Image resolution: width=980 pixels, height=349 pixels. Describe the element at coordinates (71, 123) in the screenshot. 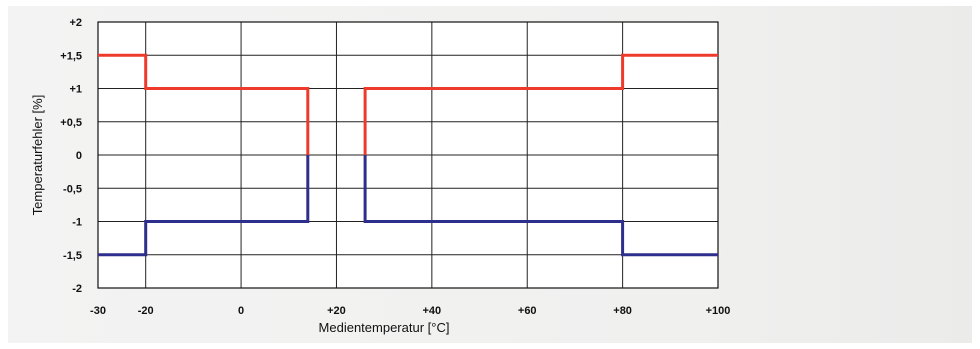

I see `y-tick-label: +0,5` at that location.